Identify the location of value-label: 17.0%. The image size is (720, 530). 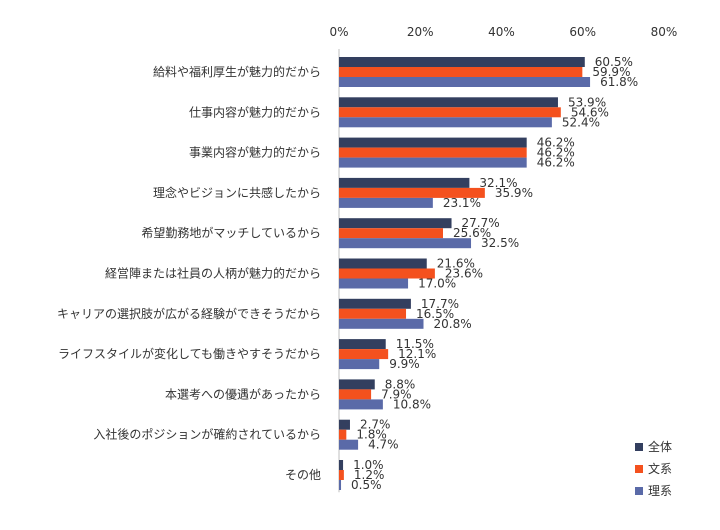
(437, 284).